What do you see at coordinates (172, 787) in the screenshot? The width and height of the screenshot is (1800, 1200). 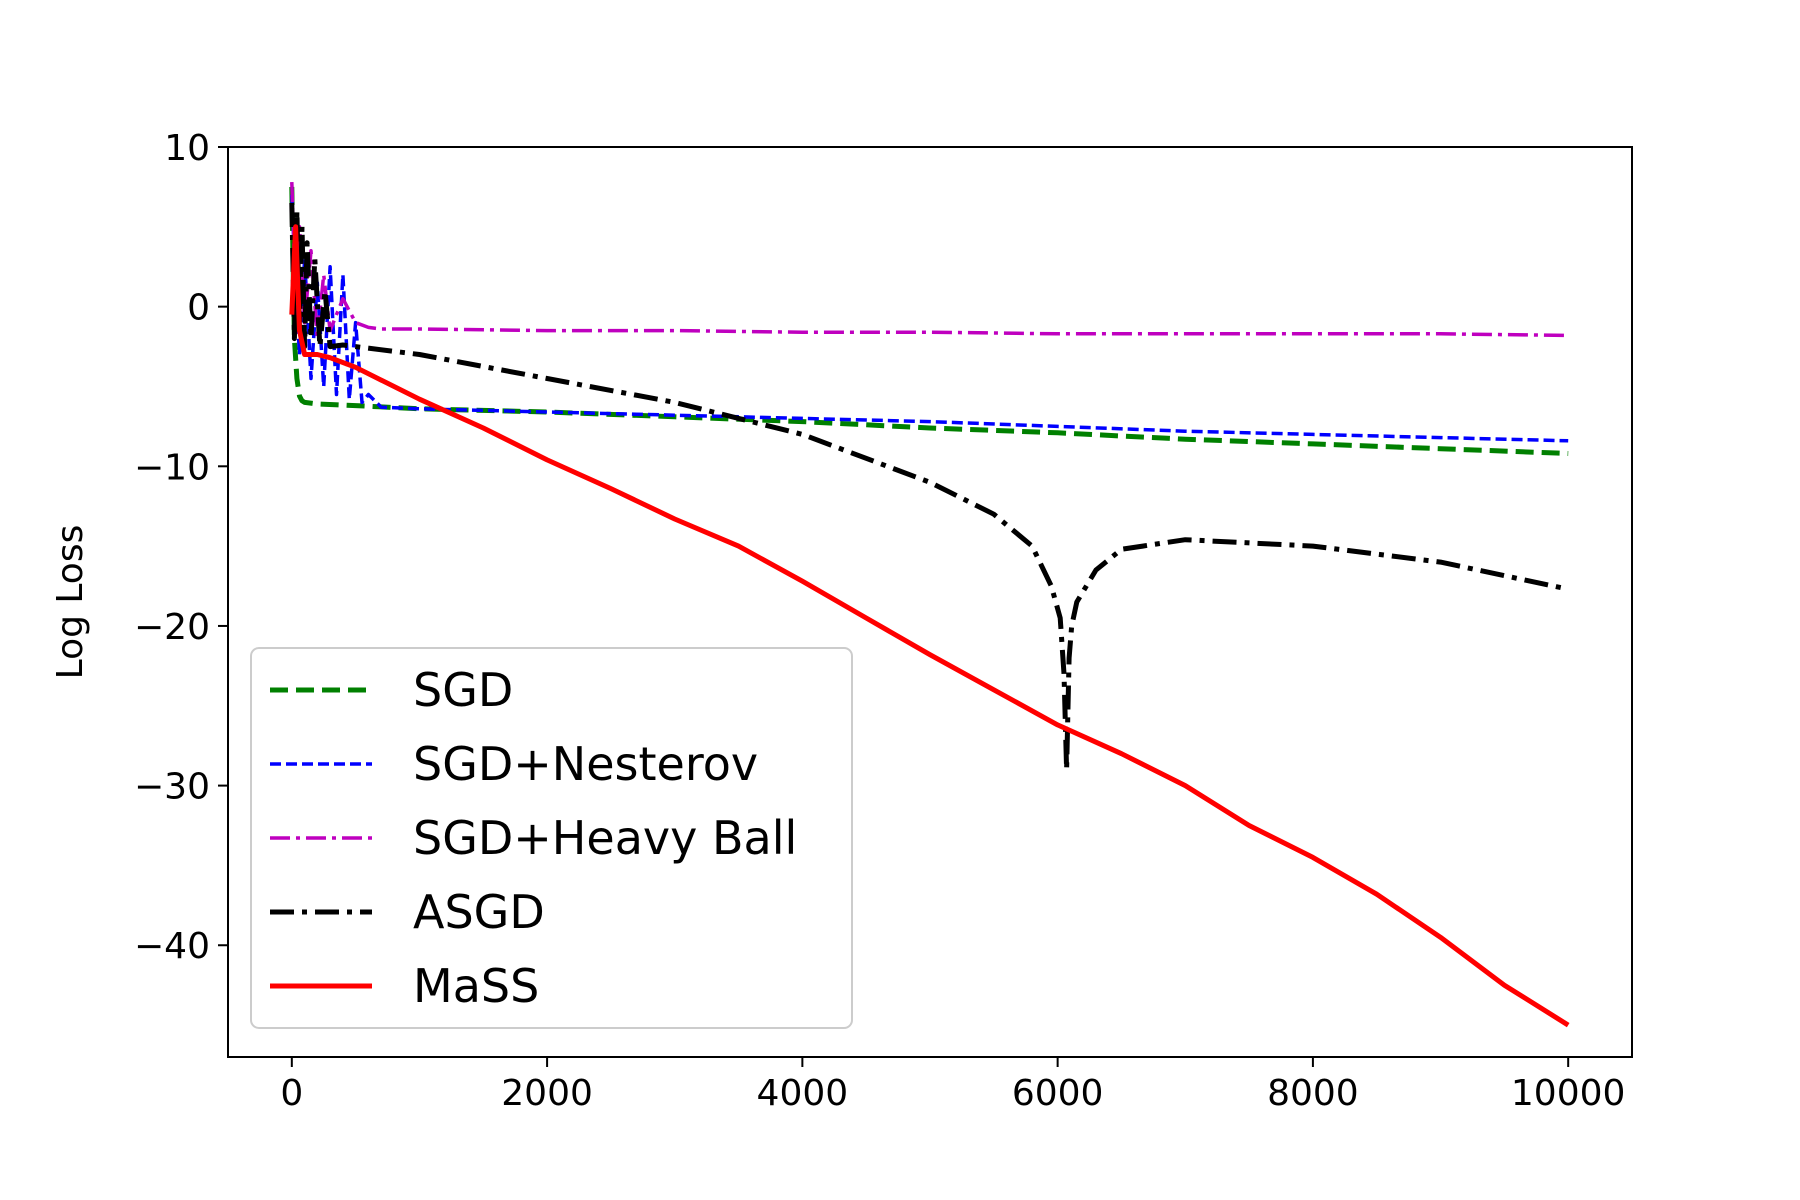 I see `y-tick-label: −30` at bounding box center [172, 787].